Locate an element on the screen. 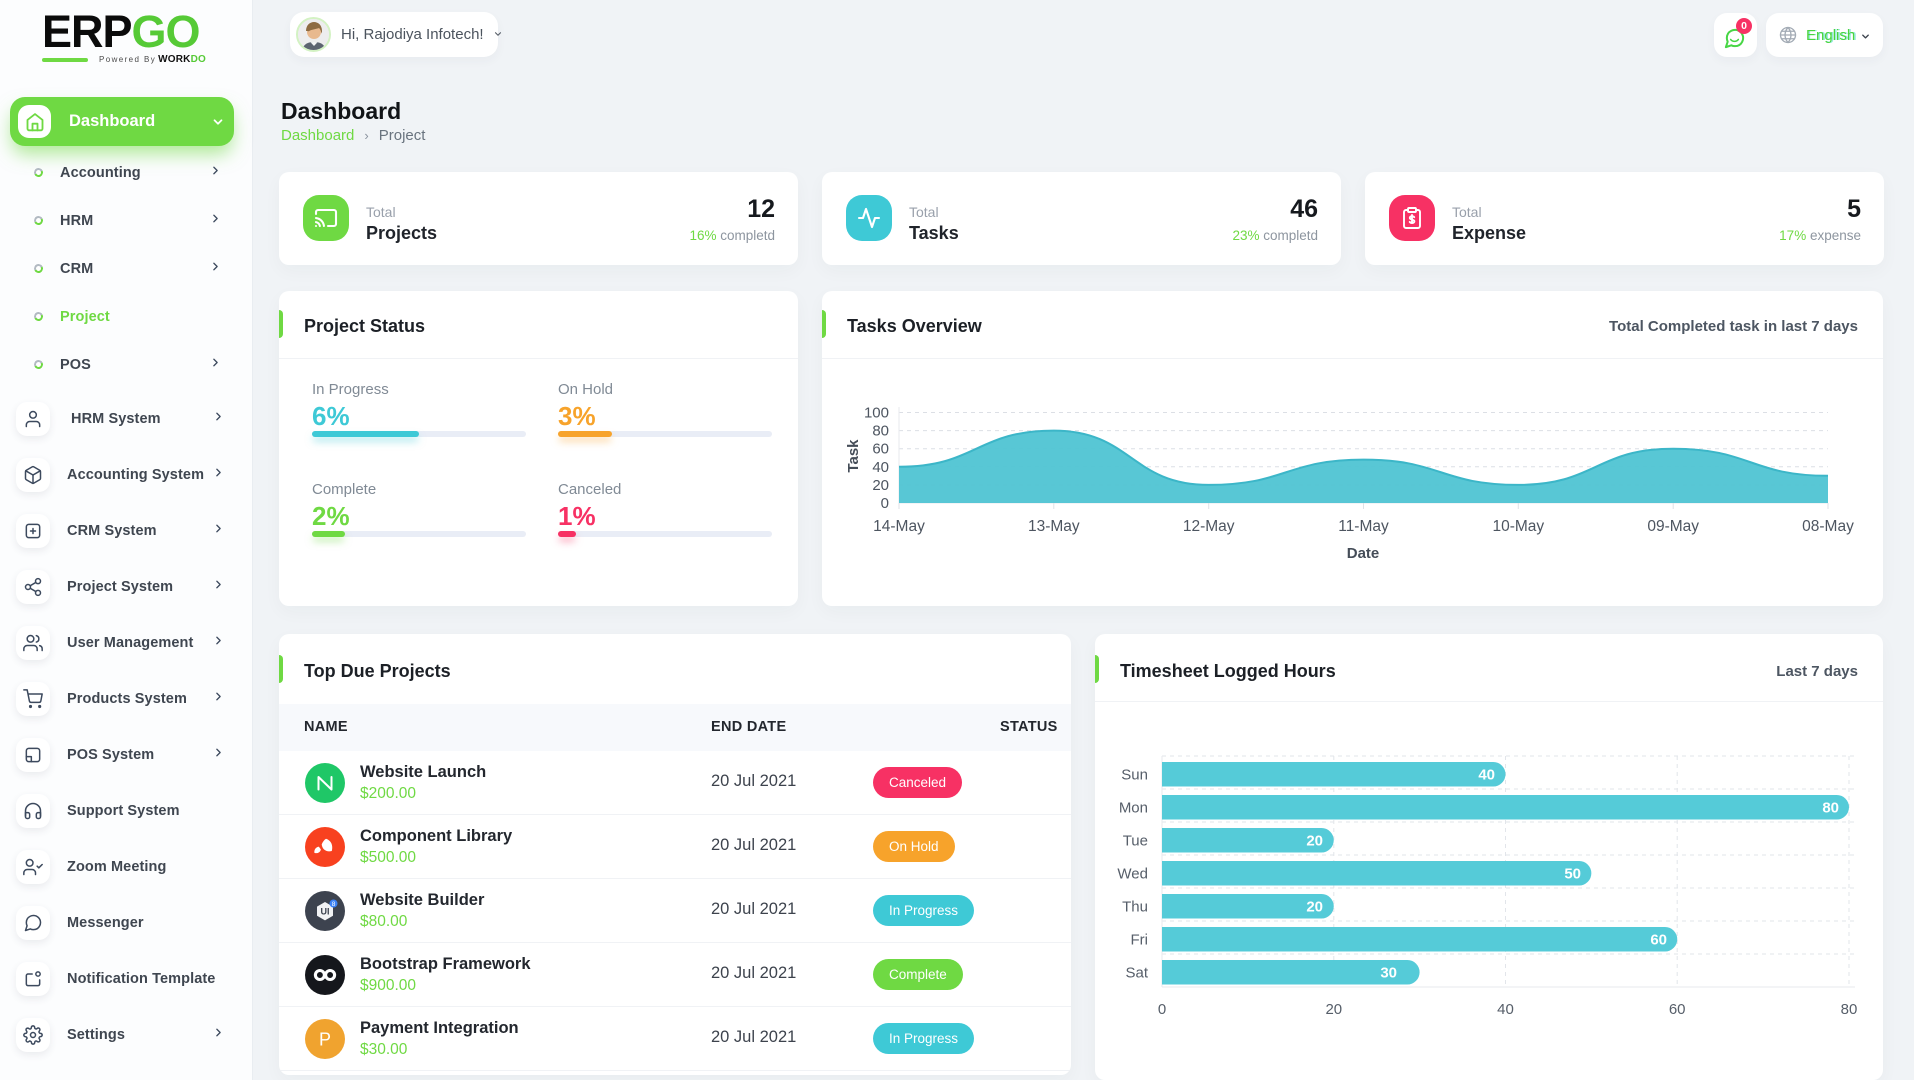  svg-text: 30 is located at coordinates (1388, 973).